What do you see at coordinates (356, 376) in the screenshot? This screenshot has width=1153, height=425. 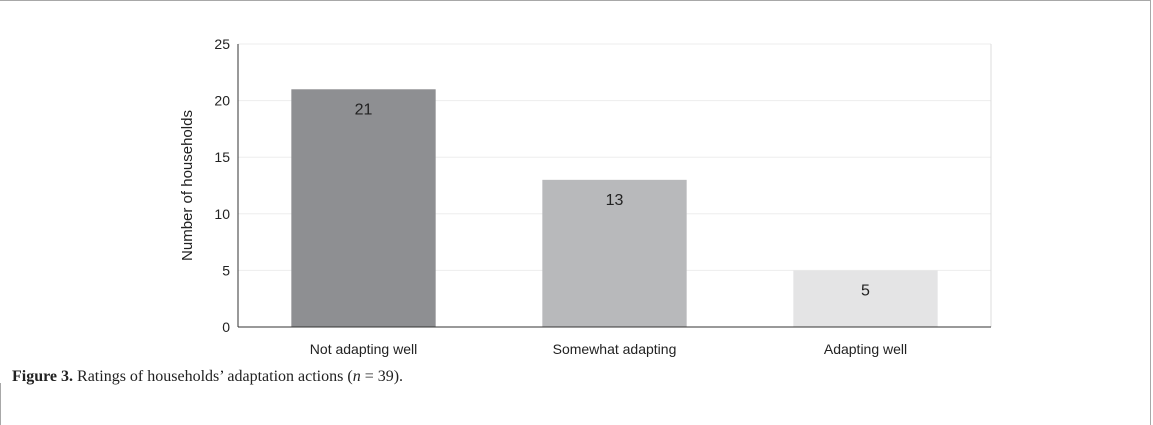 I see `caption-math-variable: n` at bounding box center [356, 376].